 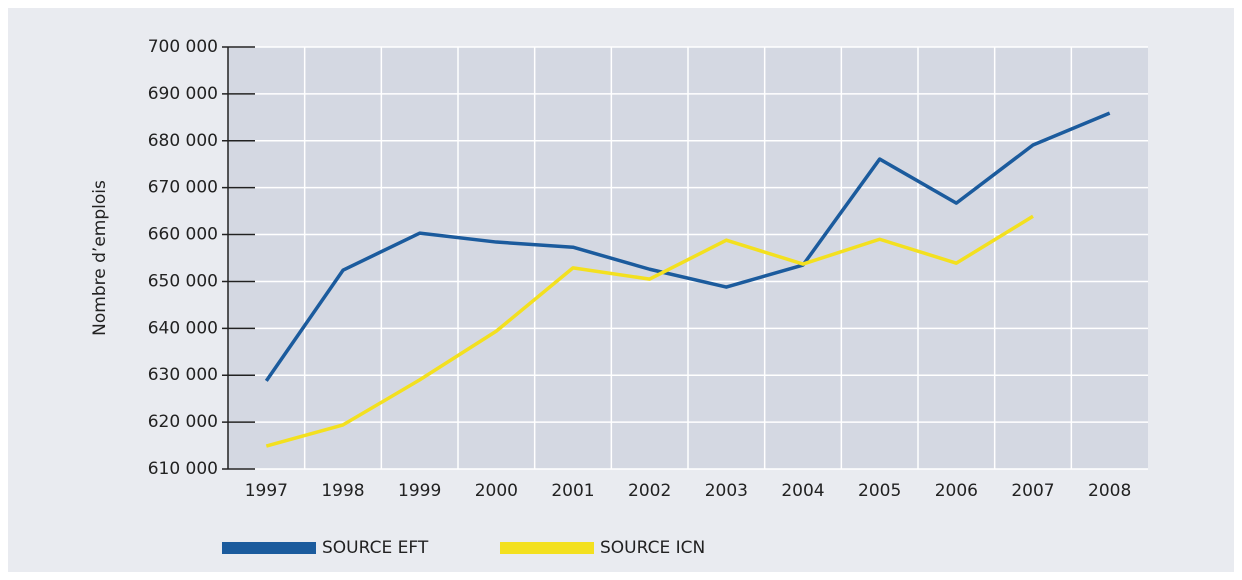 What do you see at coordinates (183, 422) in the screenshot?
I see `y-tick-label: 620 000` at bounding box center [183, 422].